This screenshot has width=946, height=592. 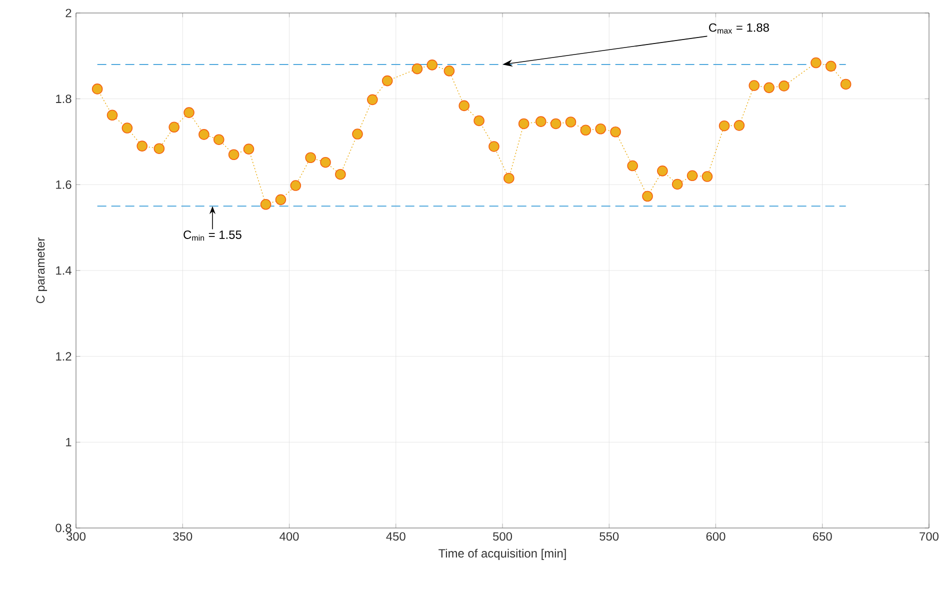 I want to click on y-tick-label: 1.2, so click(x=64, y=356).